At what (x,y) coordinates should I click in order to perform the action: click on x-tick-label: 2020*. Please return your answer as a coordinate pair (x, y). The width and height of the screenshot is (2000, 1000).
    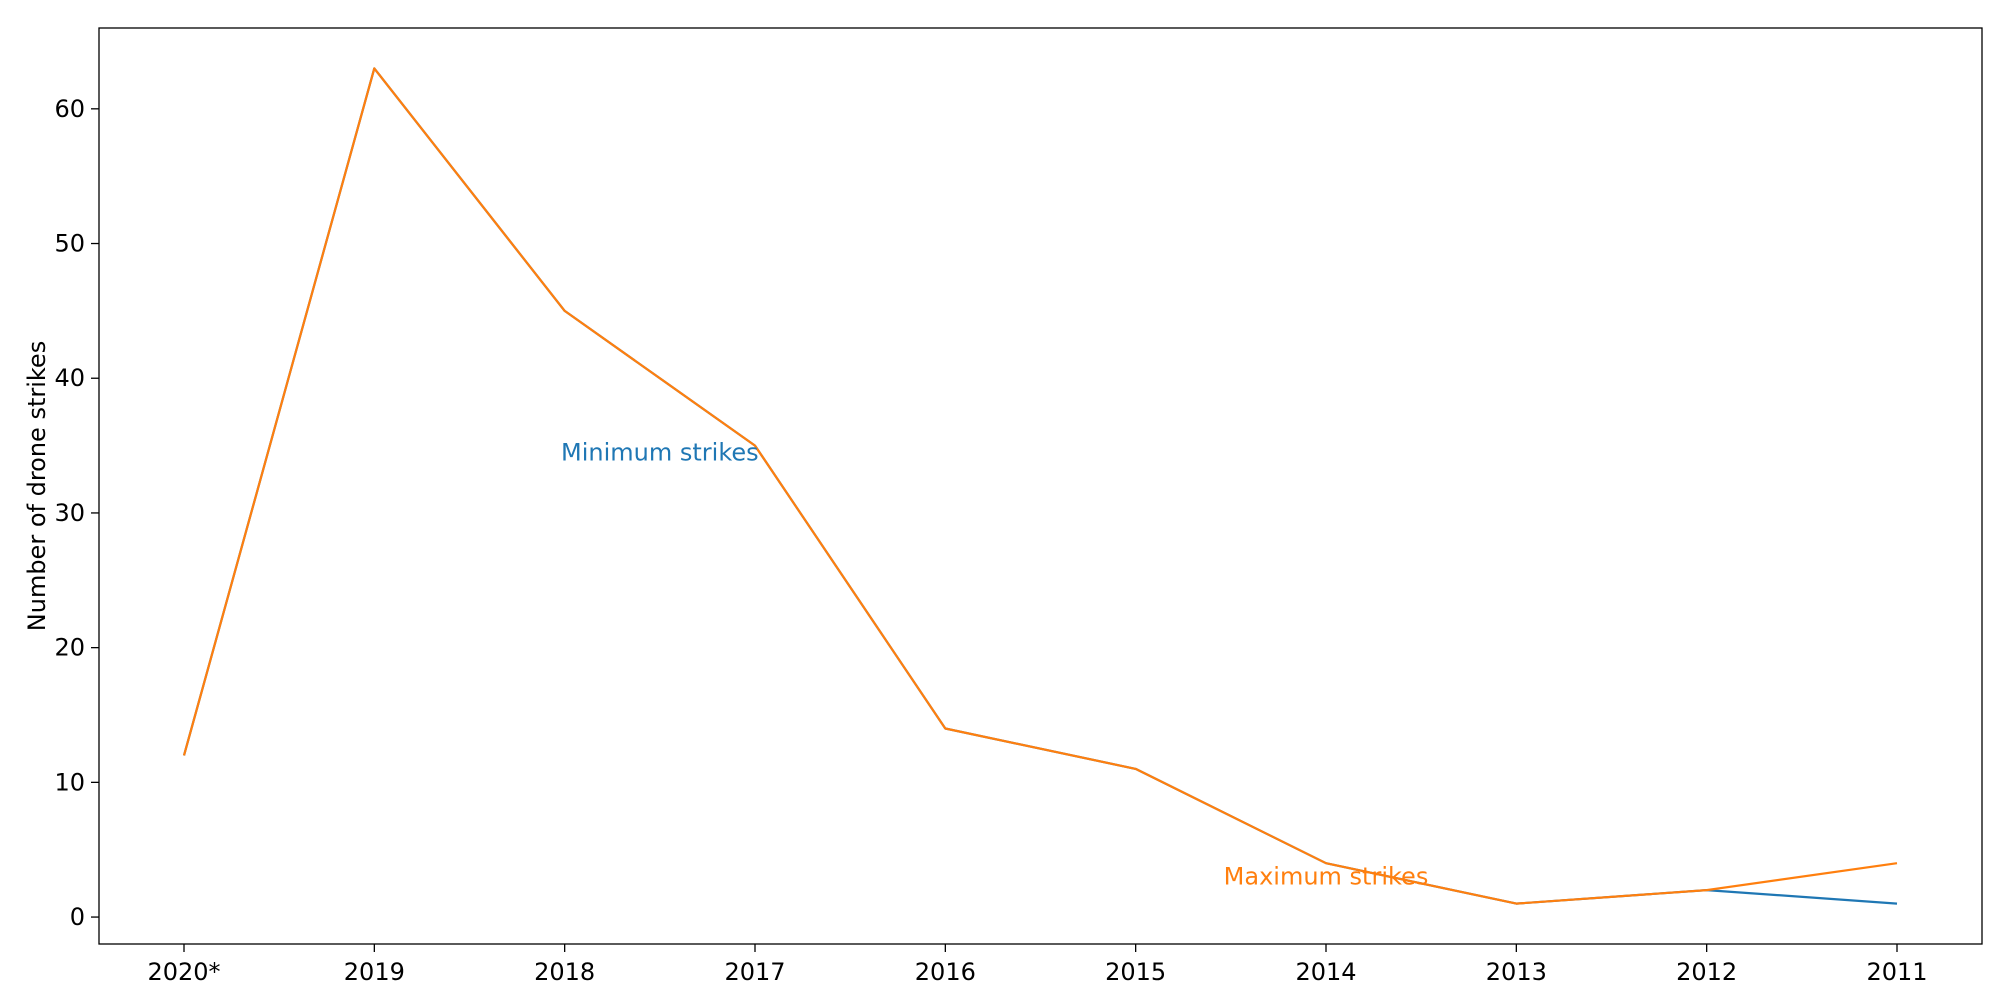
    Looking at the image, I should click on (183, 972).